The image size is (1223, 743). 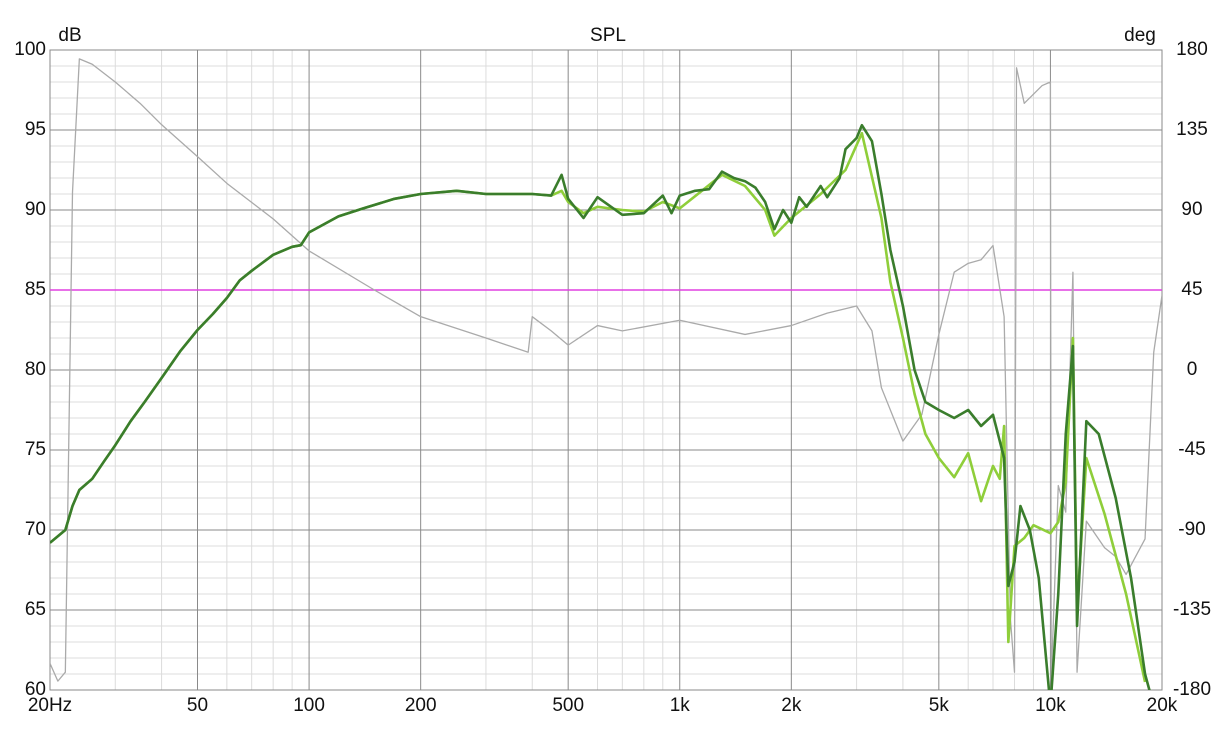 I want to click on y2-tick-label: -90, so click(x=1191, y=529).